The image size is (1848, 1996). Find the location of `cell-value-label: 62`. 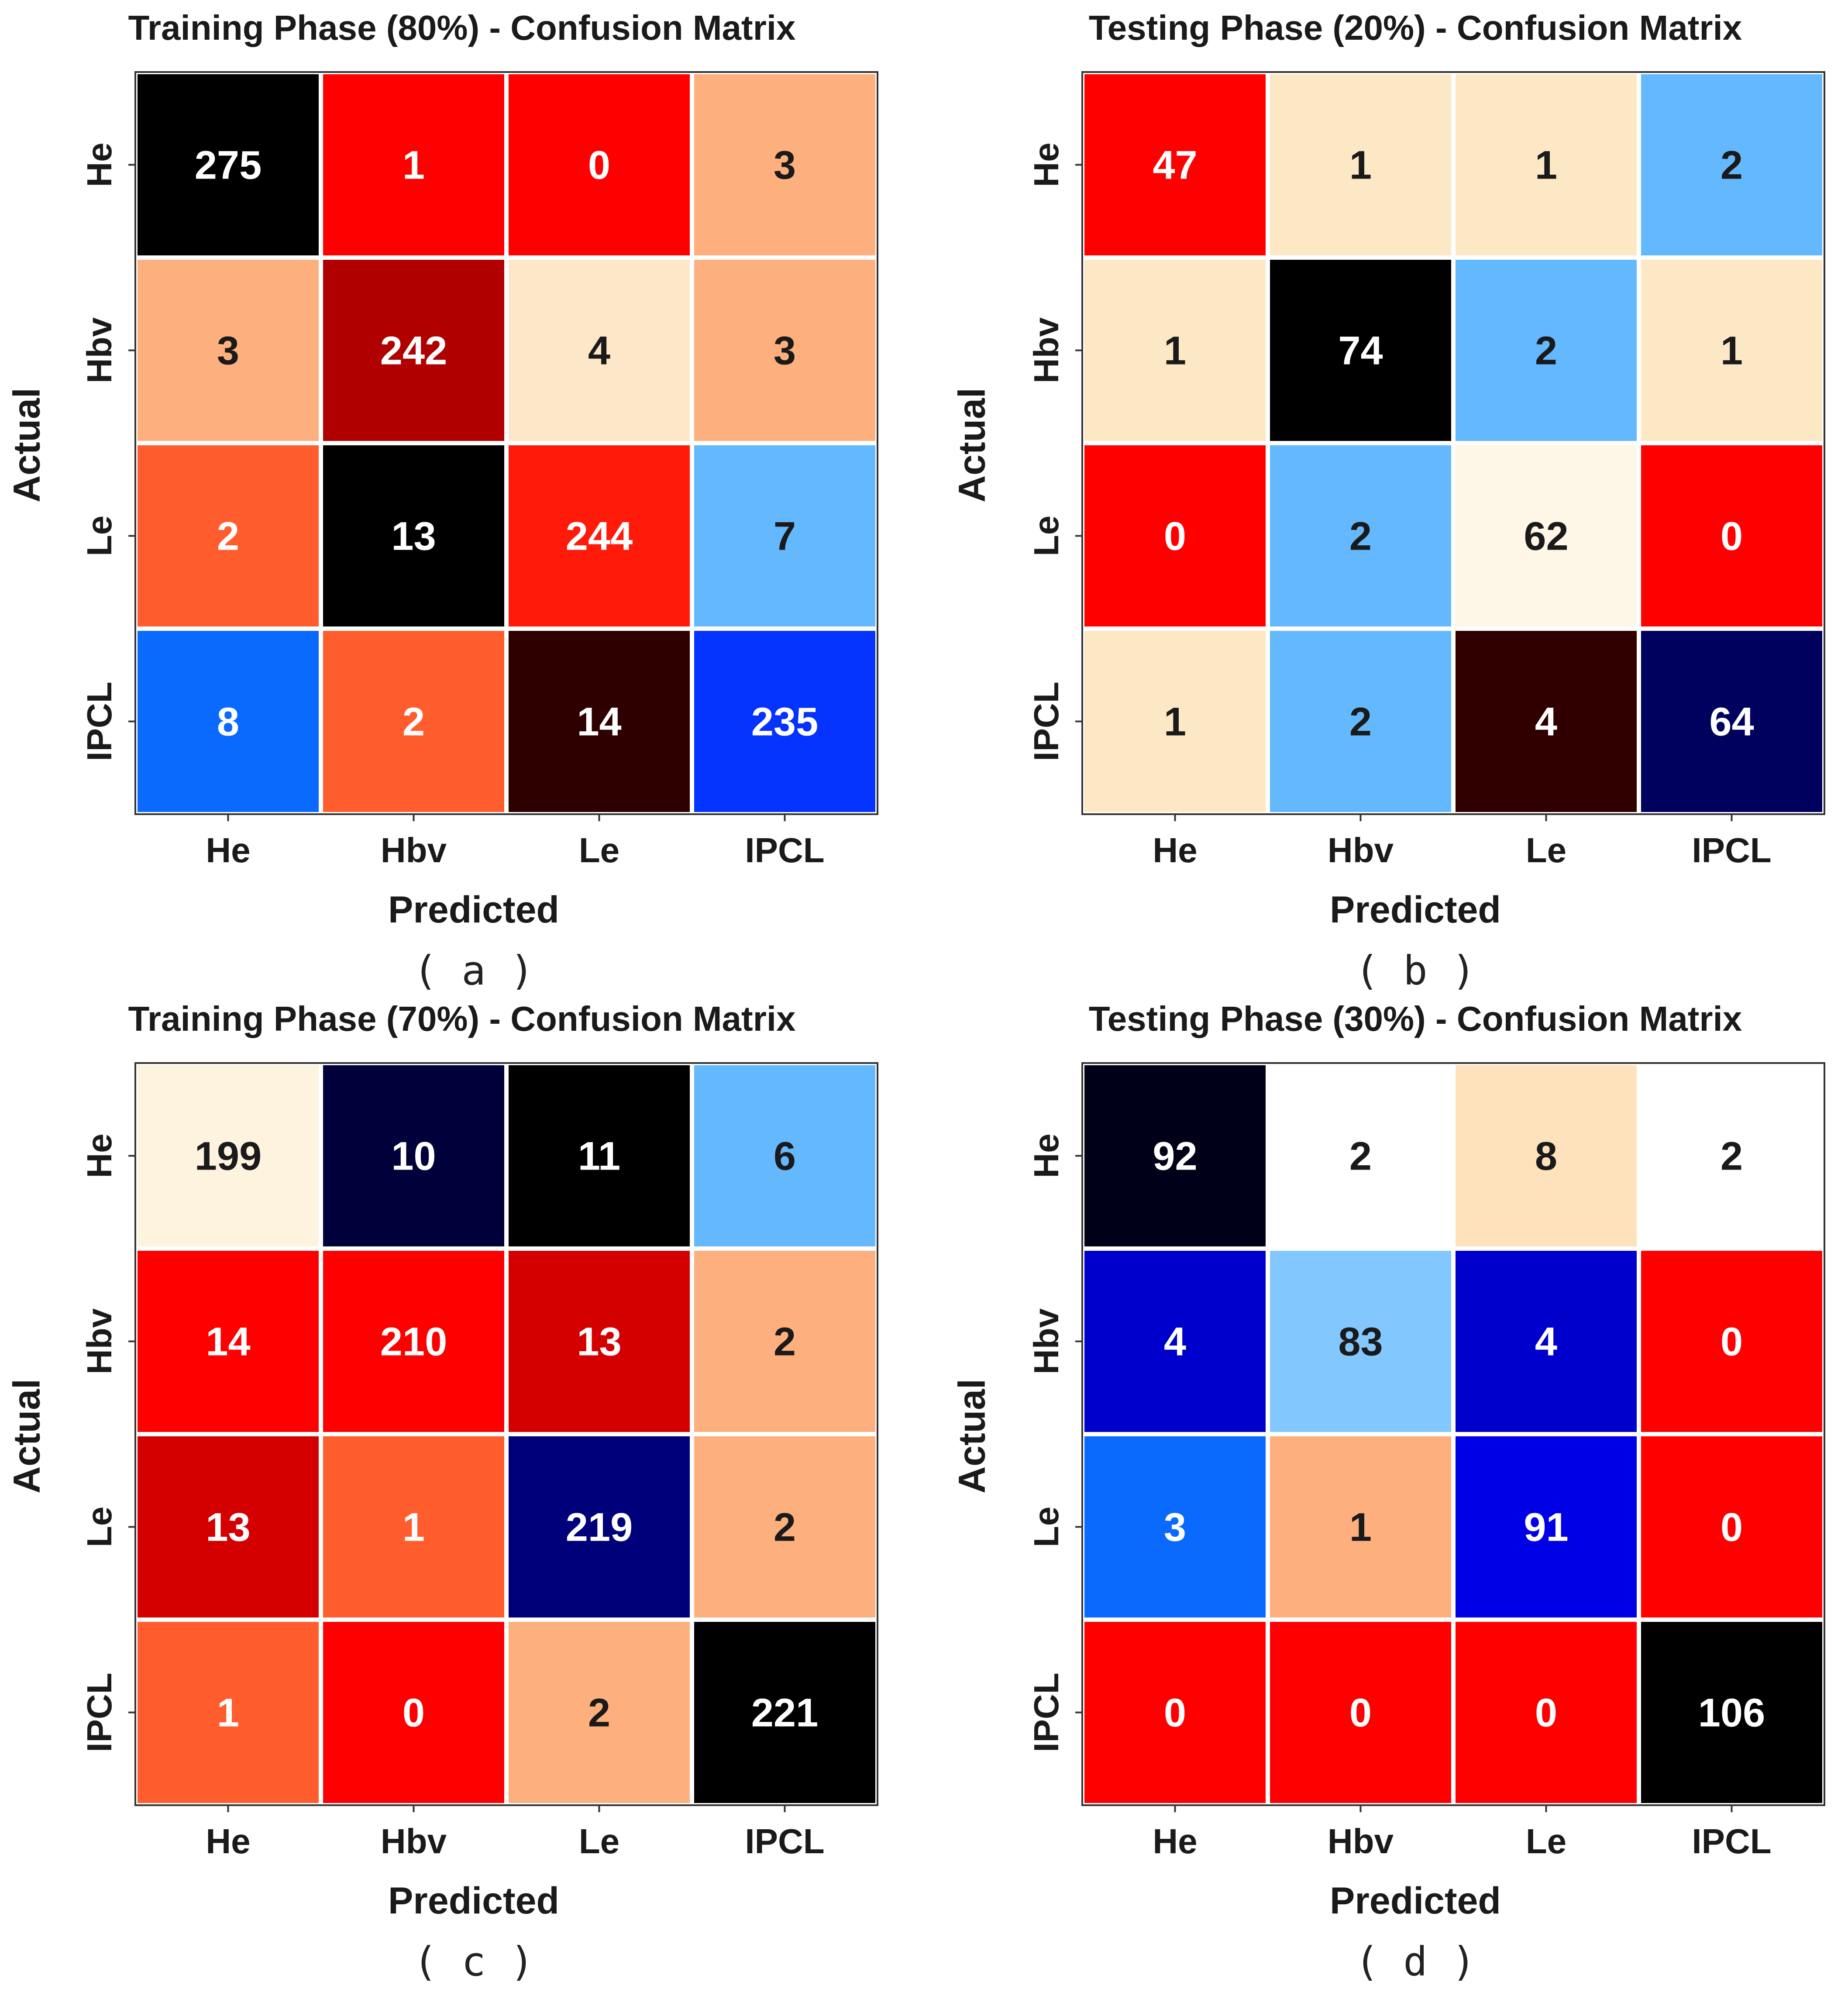

cell-value-label: 62 is located at coordinates (1546, 536).